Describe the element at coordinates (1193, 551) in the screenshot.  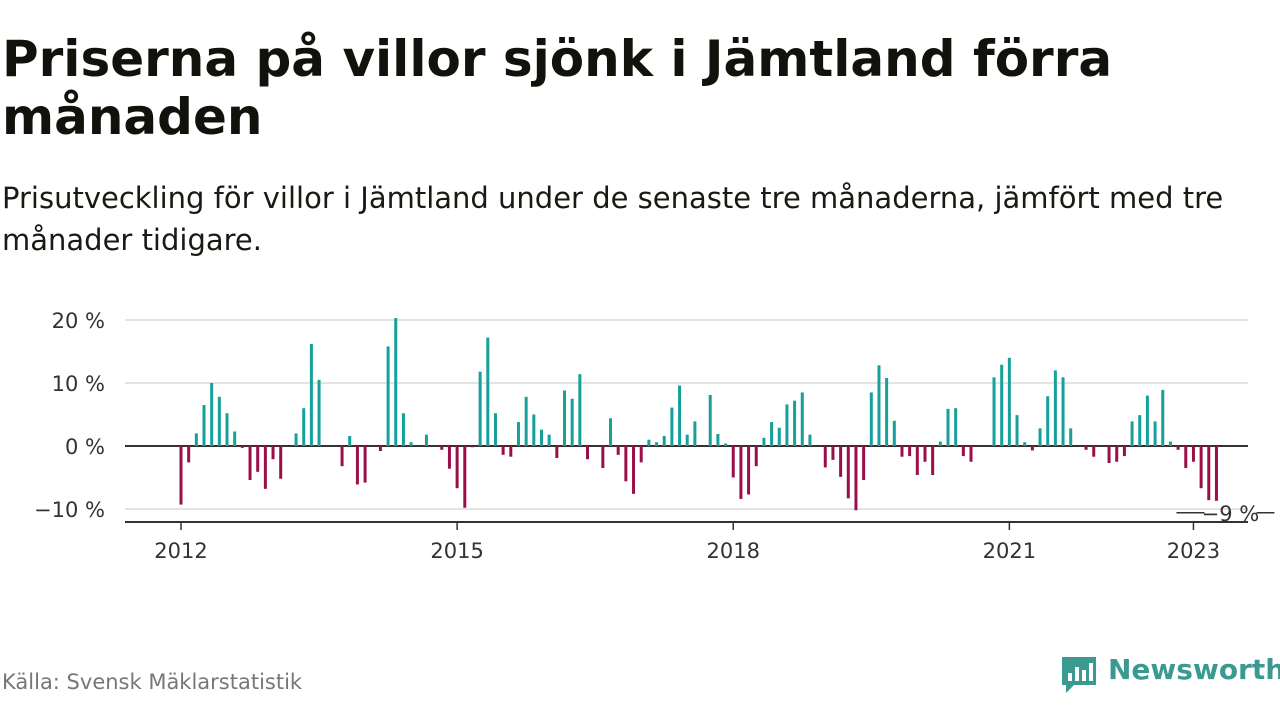
I see `x-tick-label: 2023` at that location.